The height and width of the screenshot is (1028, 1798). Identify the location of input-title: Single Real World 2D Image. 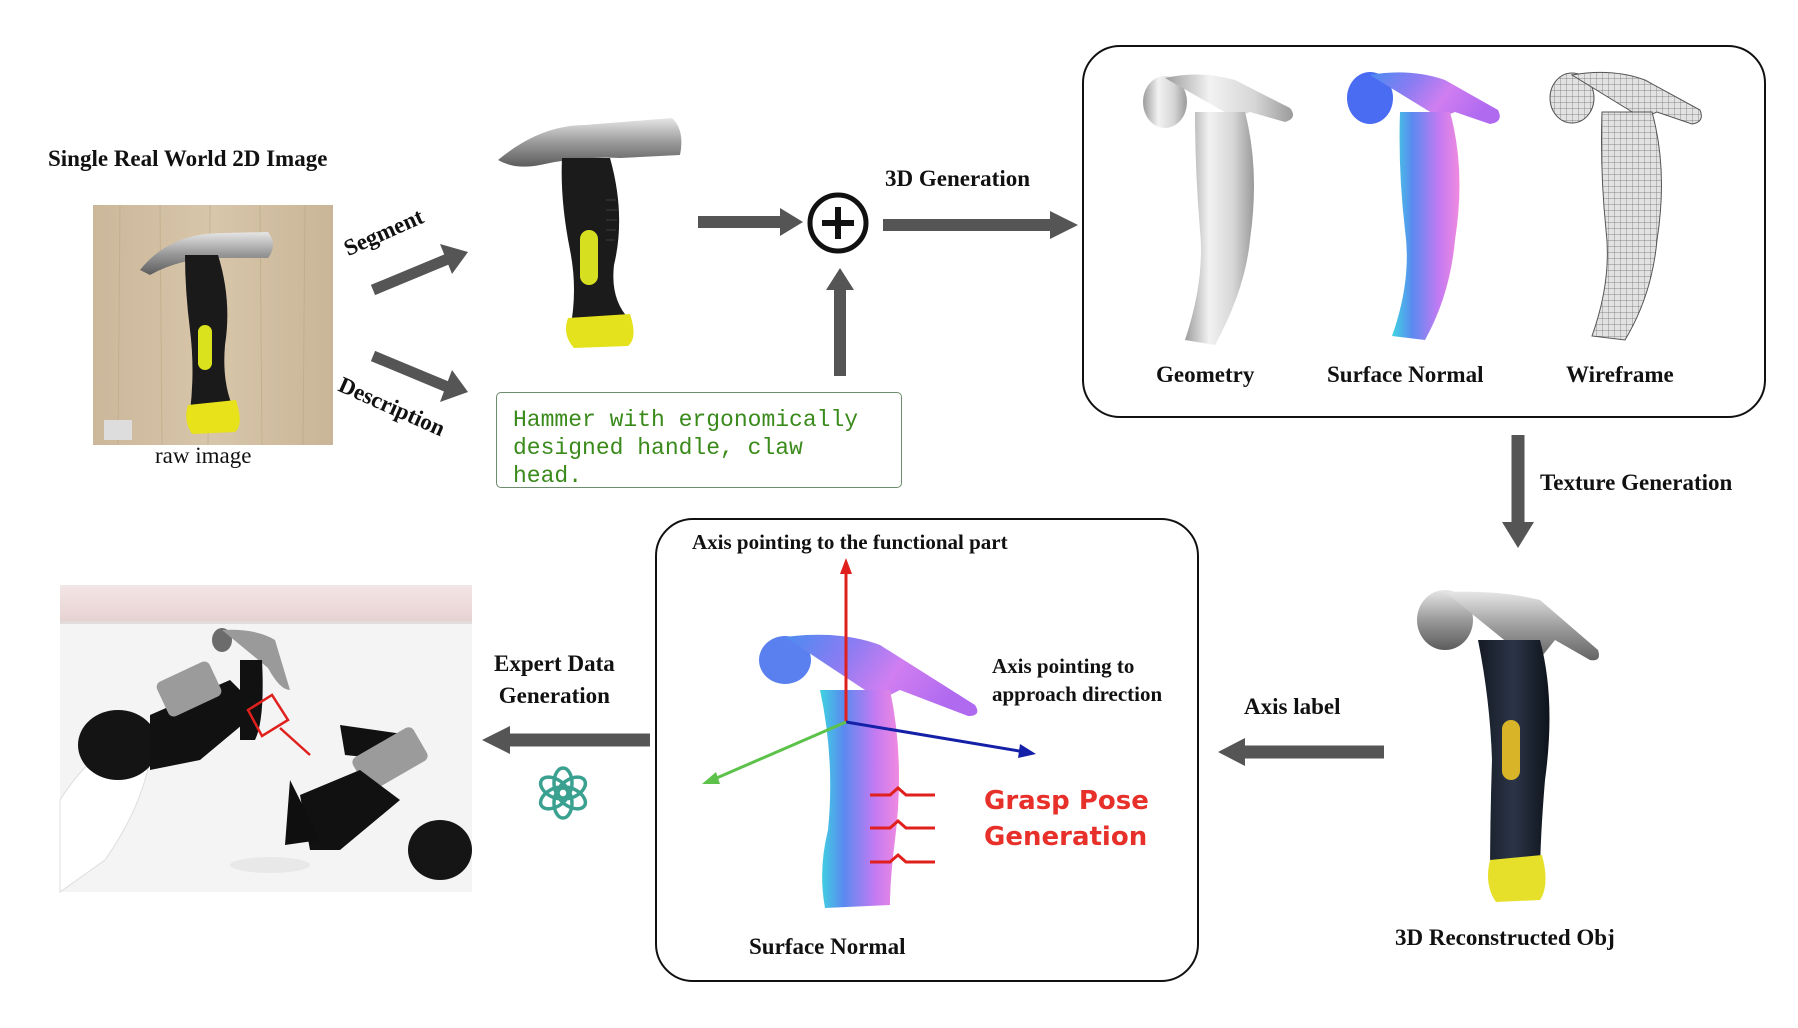
(188, 158).